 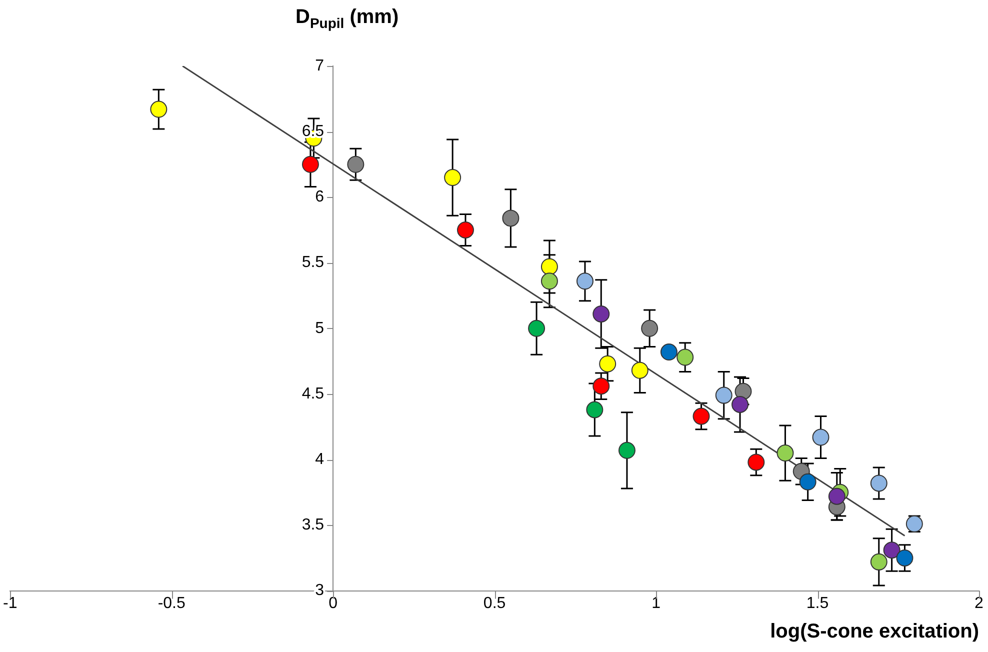 I want to click on x-tick-label: 0.5, so click(x=494, y=603).